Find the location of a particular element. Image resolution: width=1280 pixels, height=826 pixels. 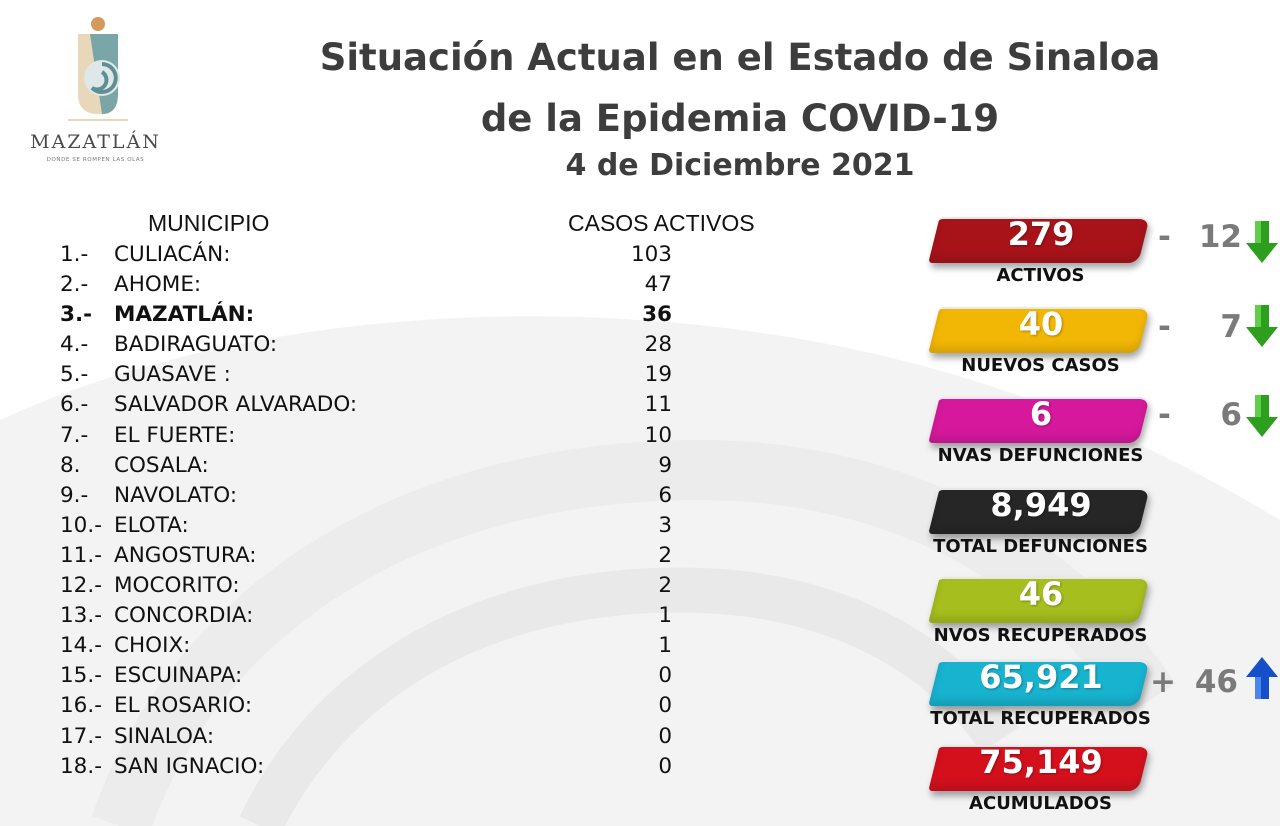

table-row: 8. COSALA: 9 is located at coordinates (370, 466).